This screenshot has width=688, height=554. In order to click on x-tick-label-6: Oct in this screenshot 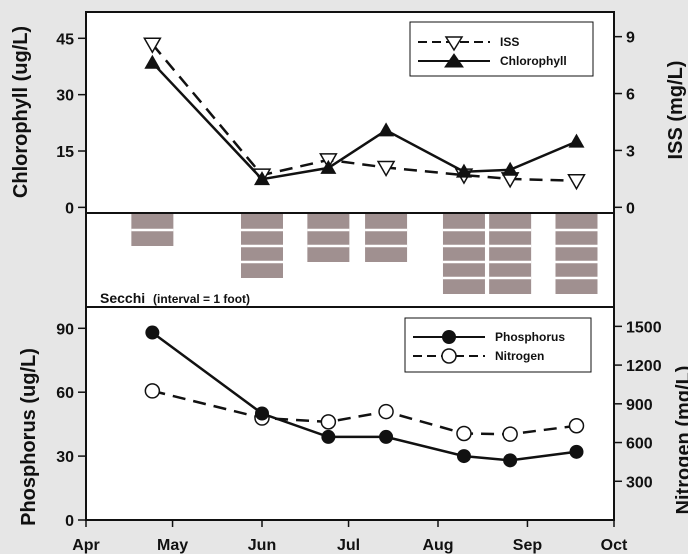, I will do `click(614, 545)`.